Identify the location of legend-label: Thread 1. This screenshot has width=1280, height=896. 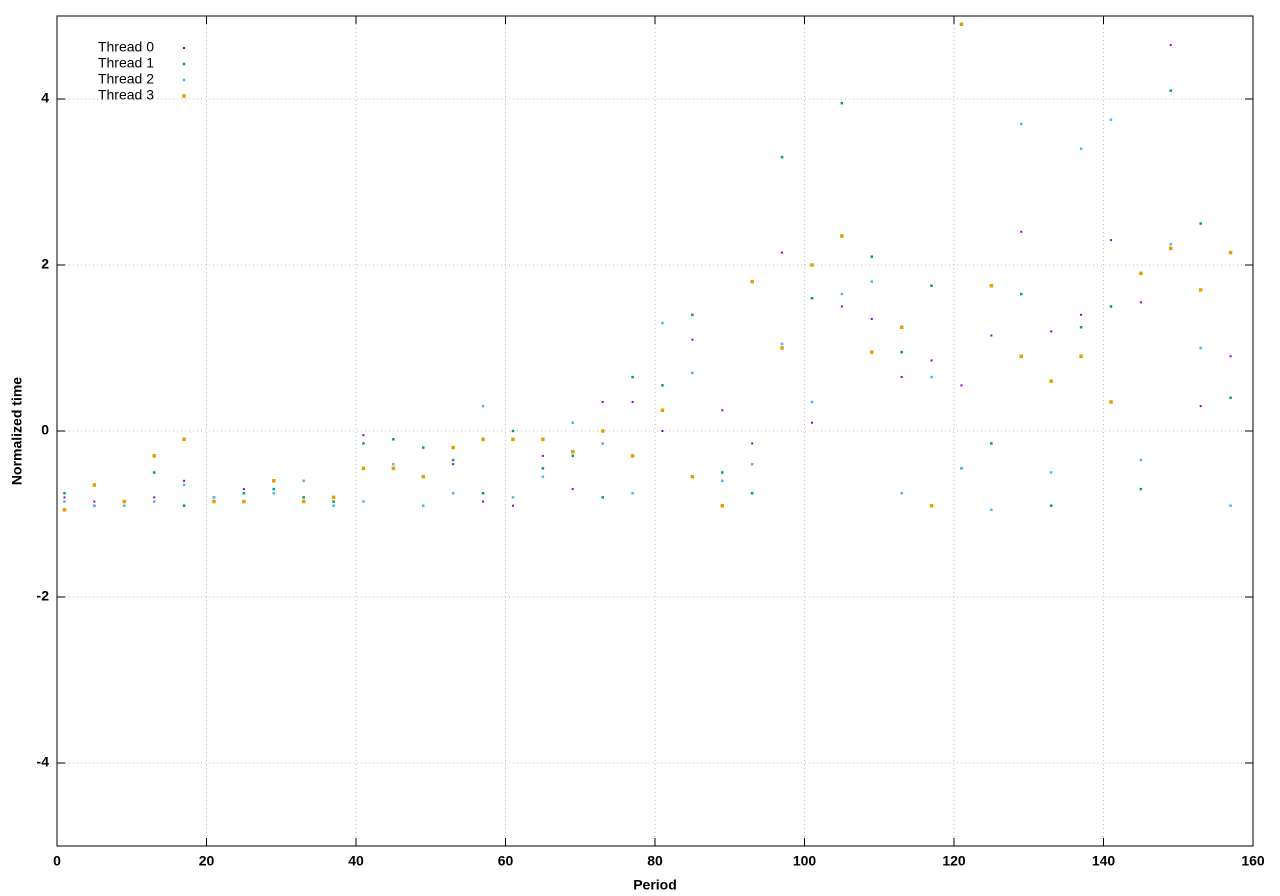
(126, 63).